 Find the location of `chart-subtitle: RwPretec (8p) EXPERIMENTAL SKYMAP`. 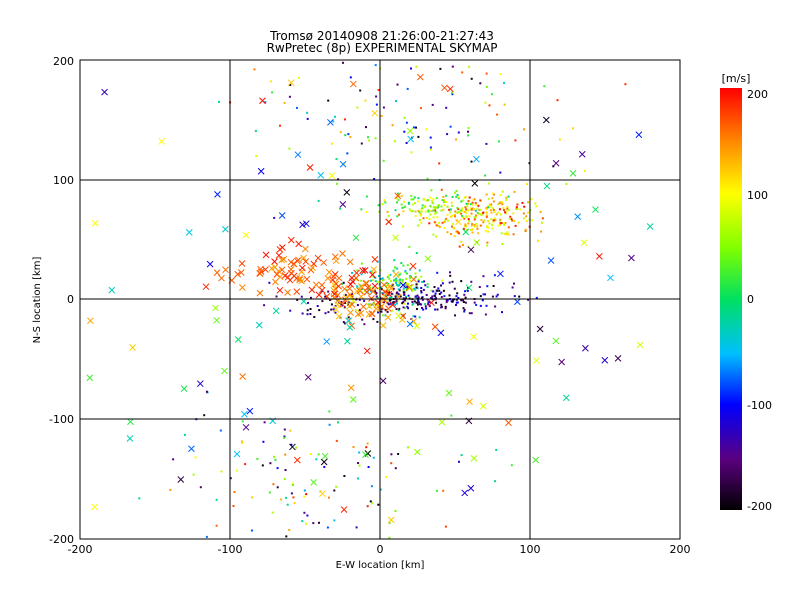

chart-subtitle: RwPretec (8p) EXPERIMENTAL SKYMAP is located at coordinates (382, 48).